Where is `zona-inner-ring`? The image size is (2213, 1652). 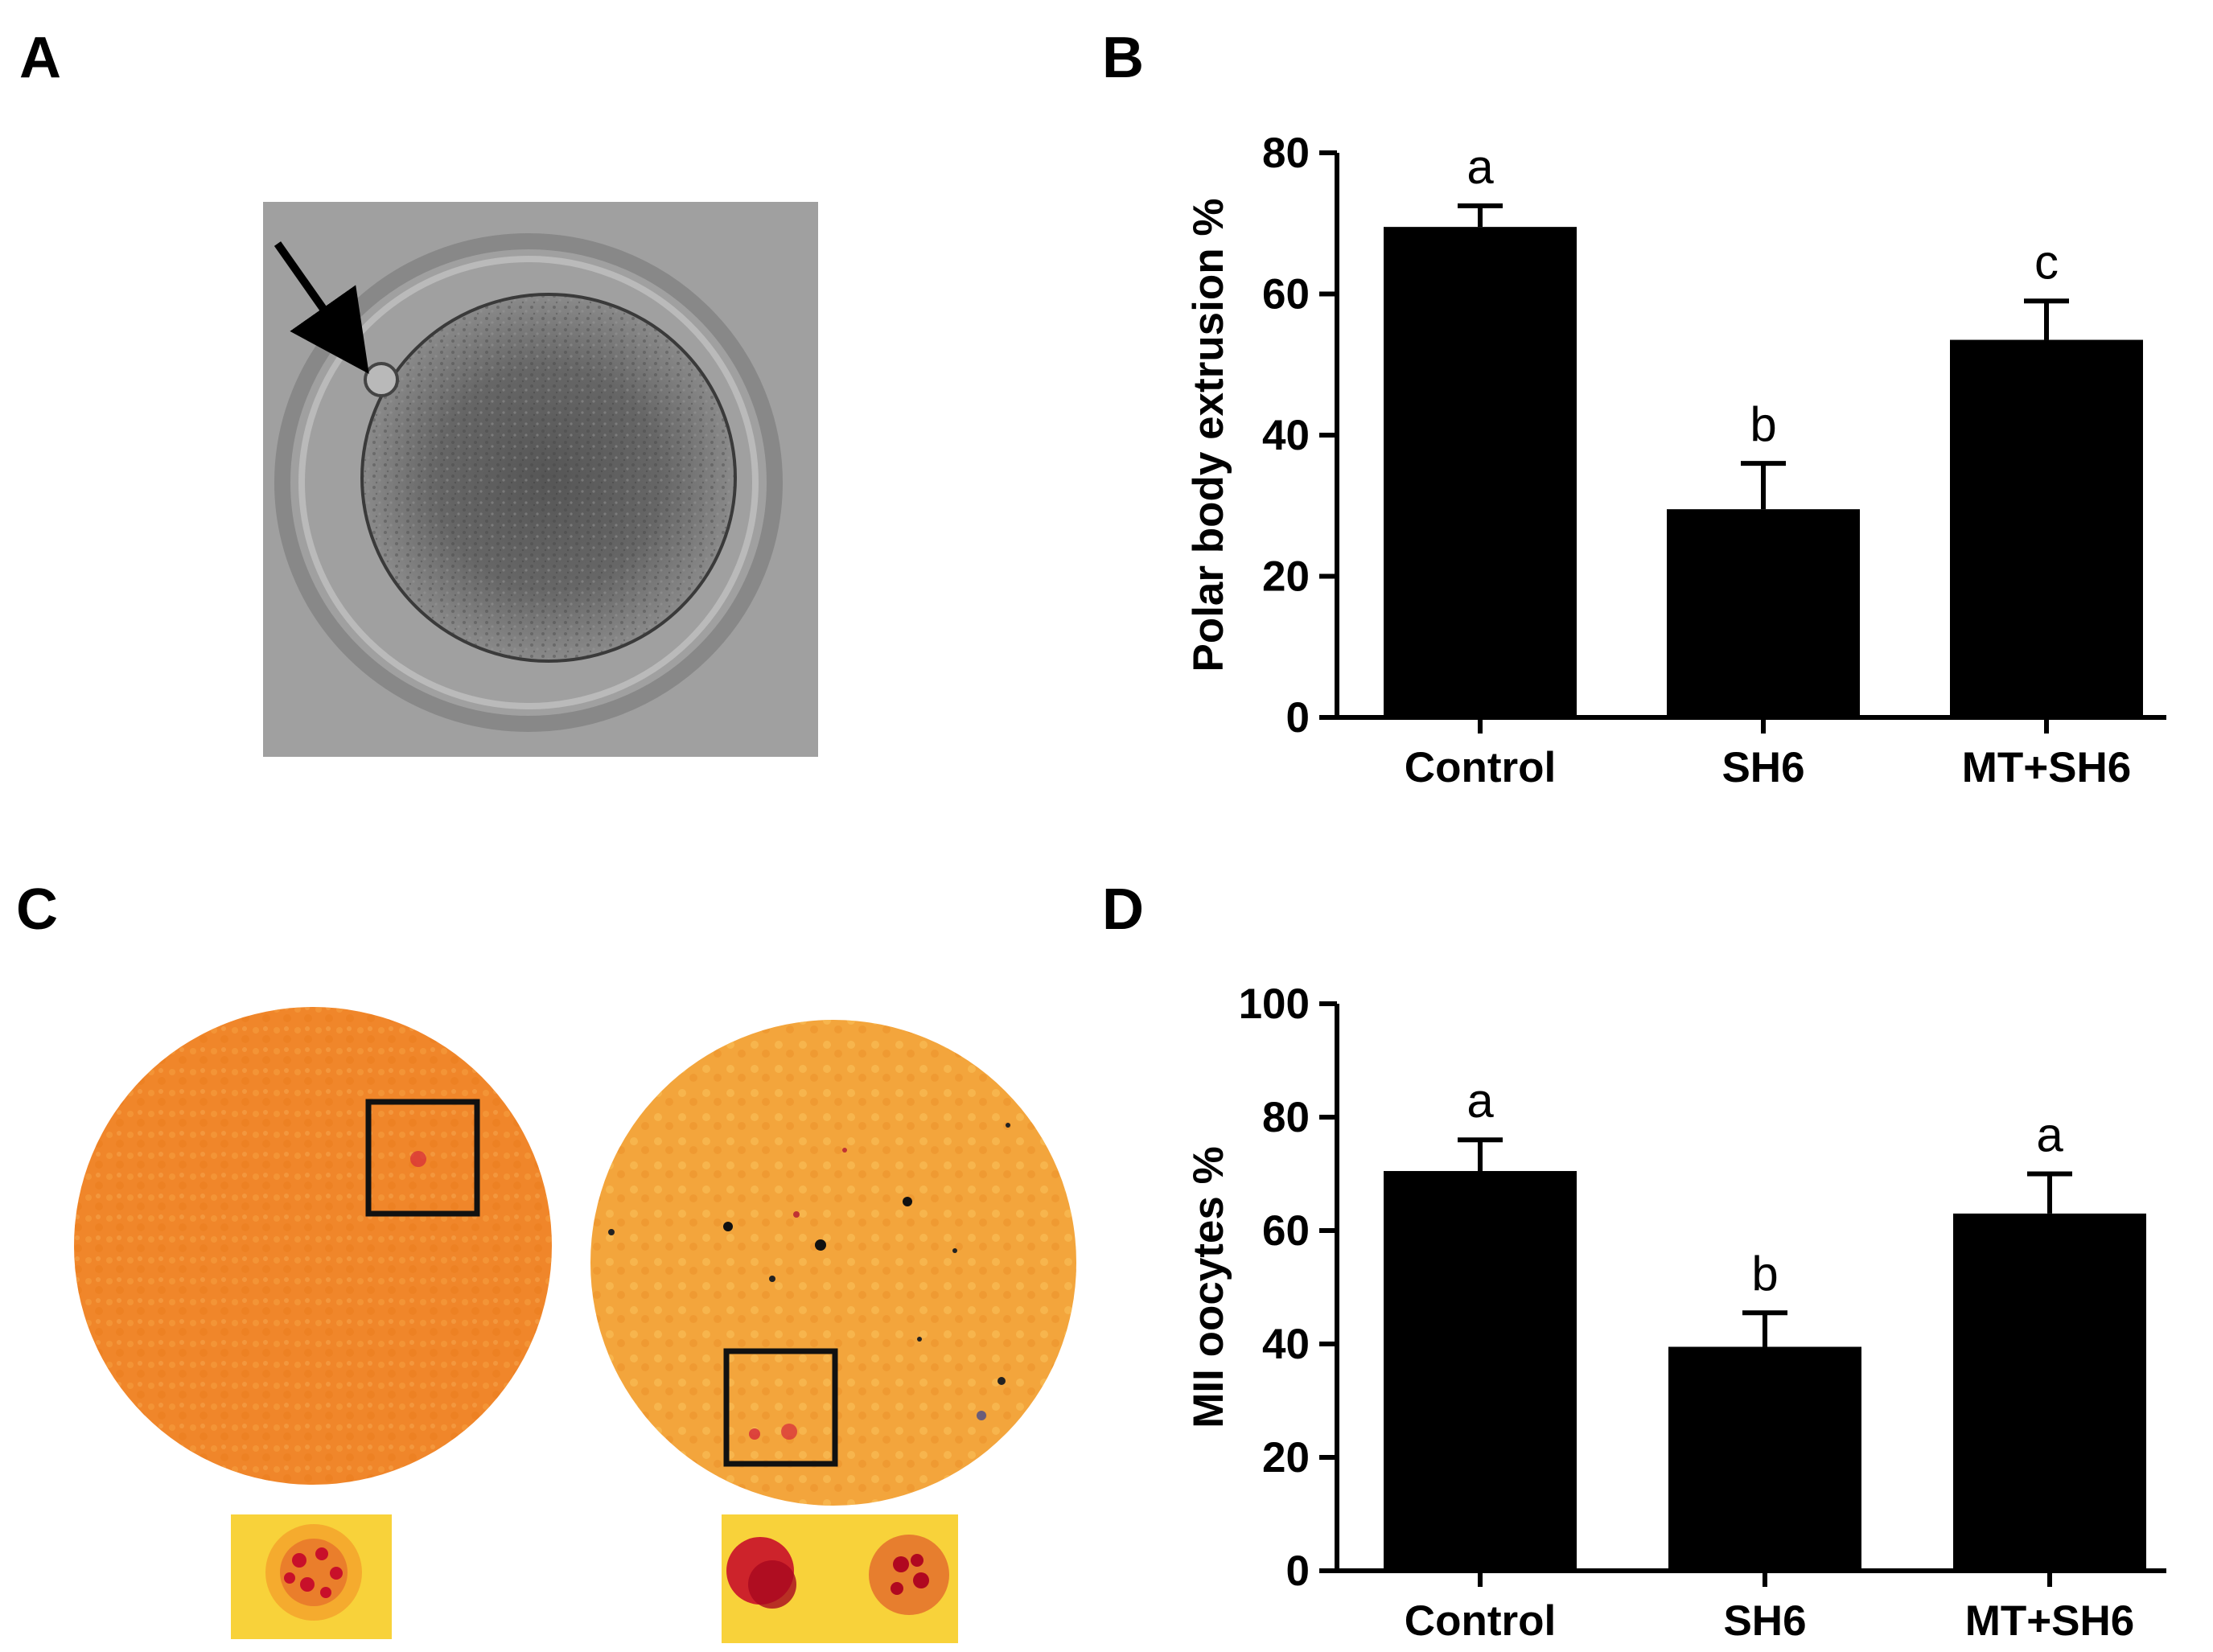
zona-inner-ring is located at coordinates (528, 482).